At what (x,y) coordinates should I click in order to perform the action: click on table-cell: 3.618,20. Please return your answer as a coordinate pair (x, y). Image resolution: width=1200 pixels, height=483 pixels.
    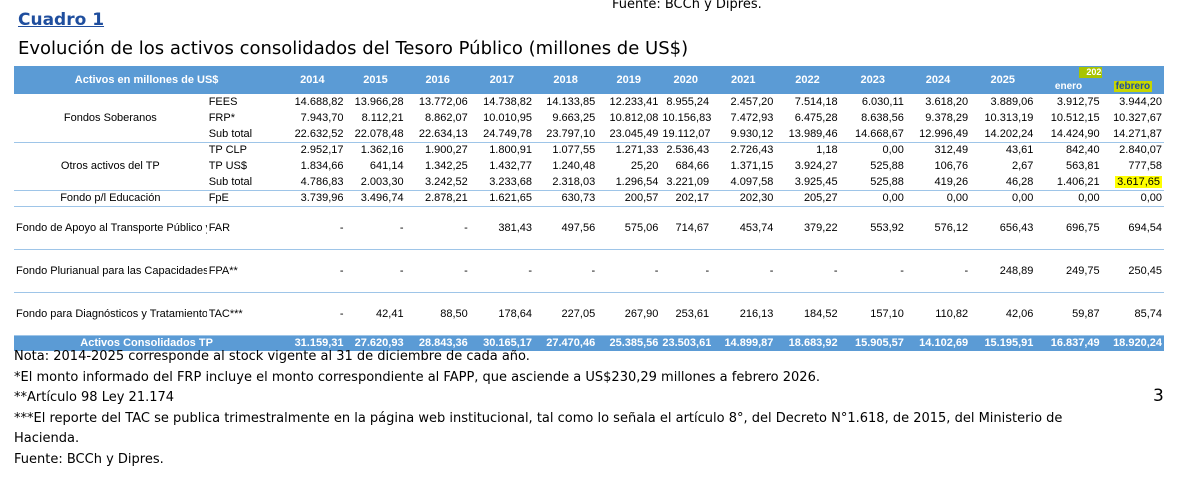
    Looking at the image, I should click on (947, 102).